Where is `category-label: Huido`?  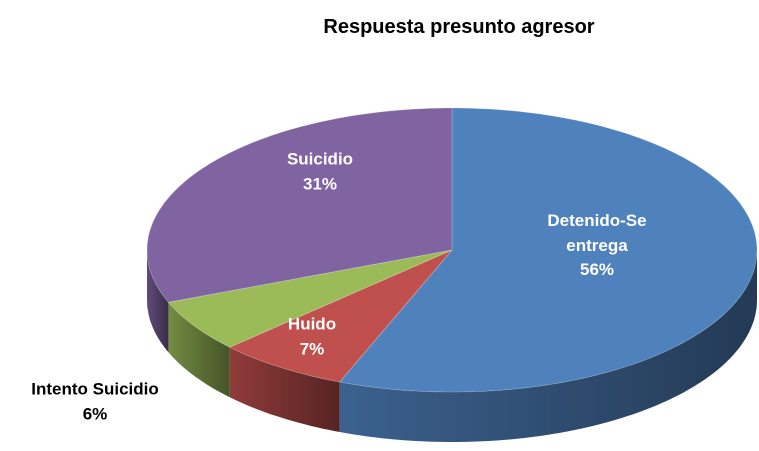
category-label: Huido is located at coordinates (312, 324).